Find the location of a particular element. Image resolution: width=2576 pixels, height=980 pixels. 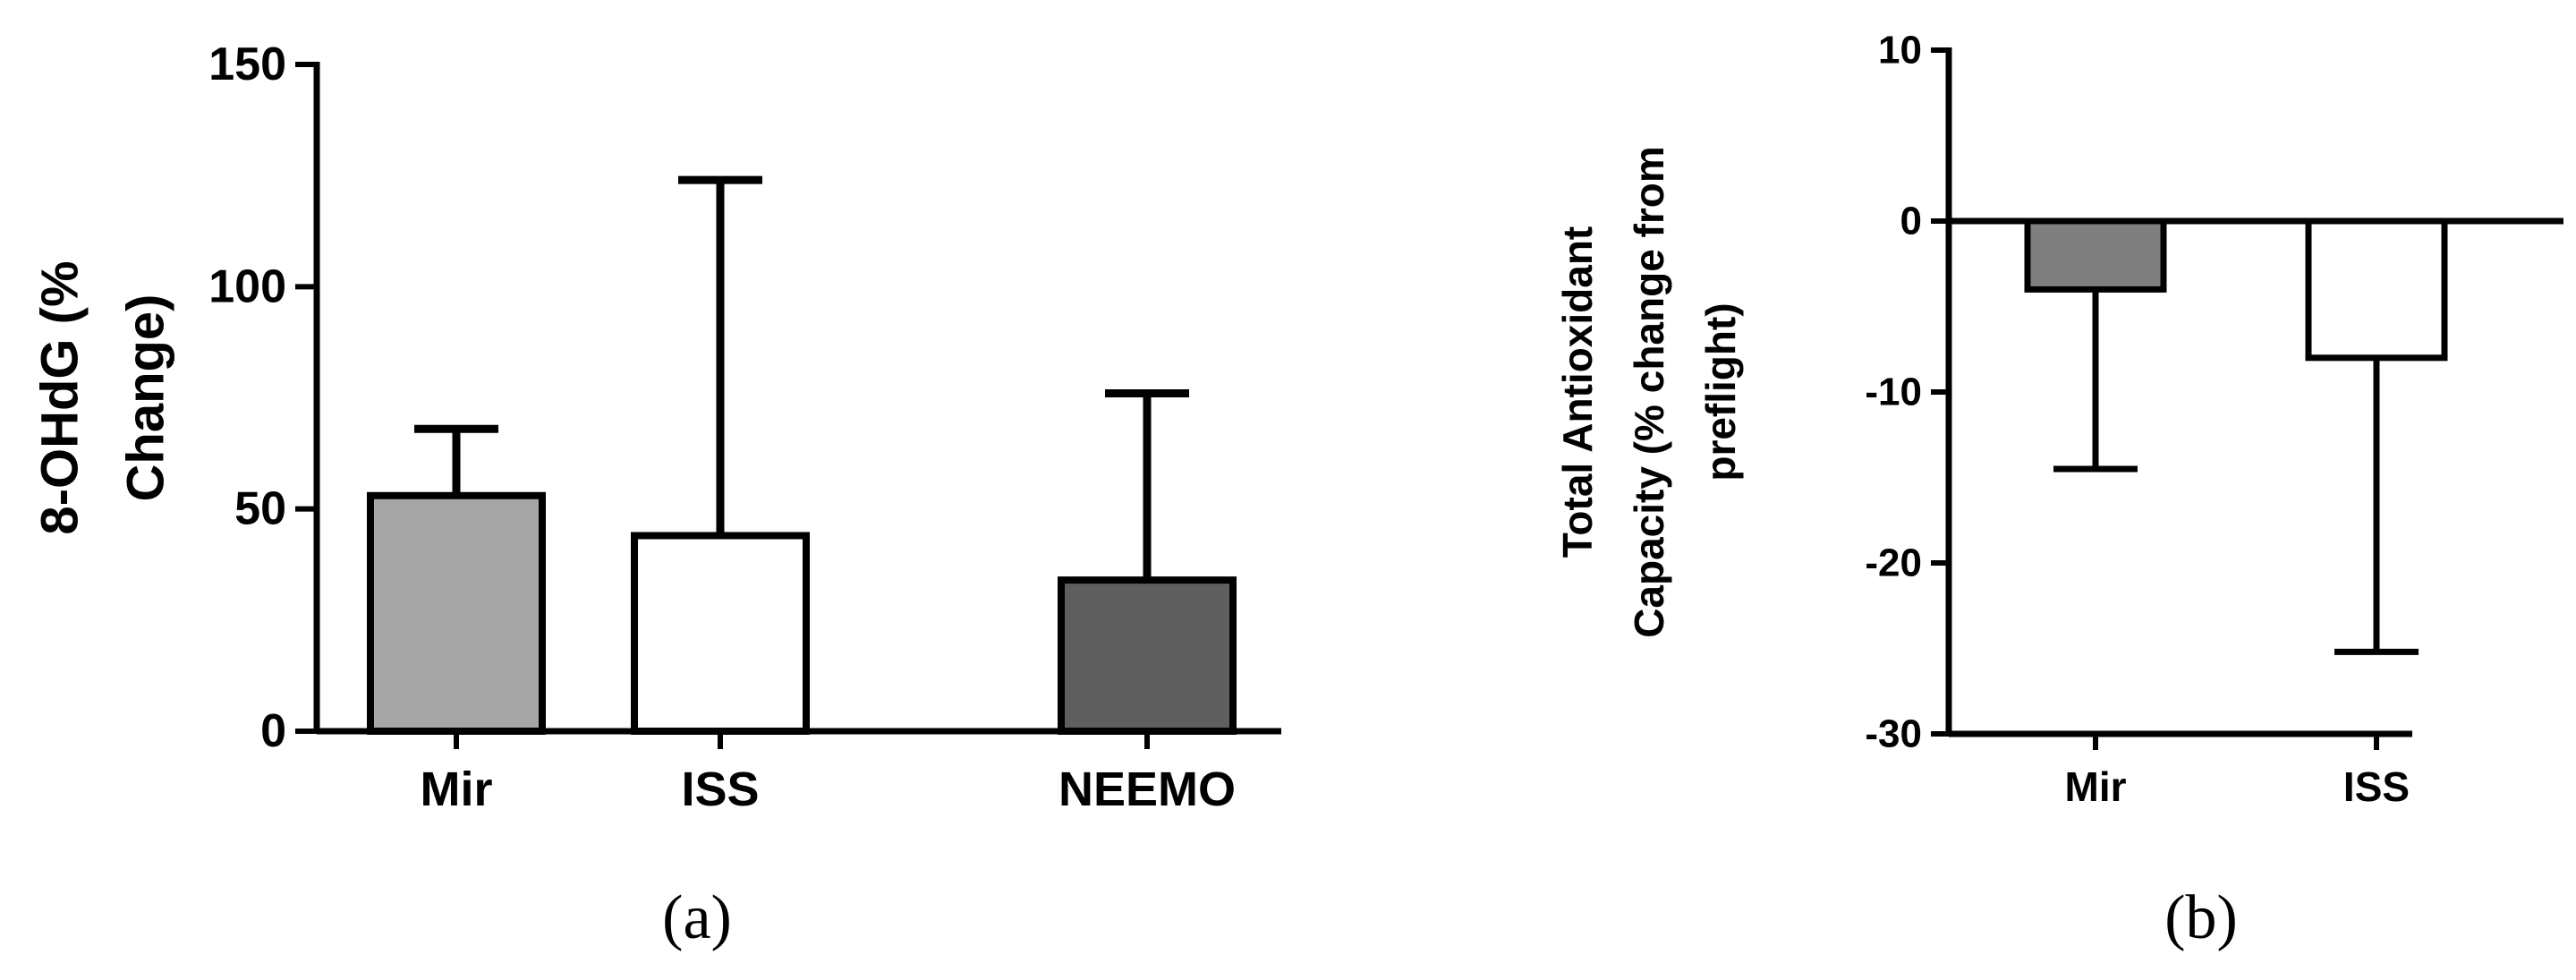

y-axis-title-line: preflight) is located at coordinates (1720, 392).